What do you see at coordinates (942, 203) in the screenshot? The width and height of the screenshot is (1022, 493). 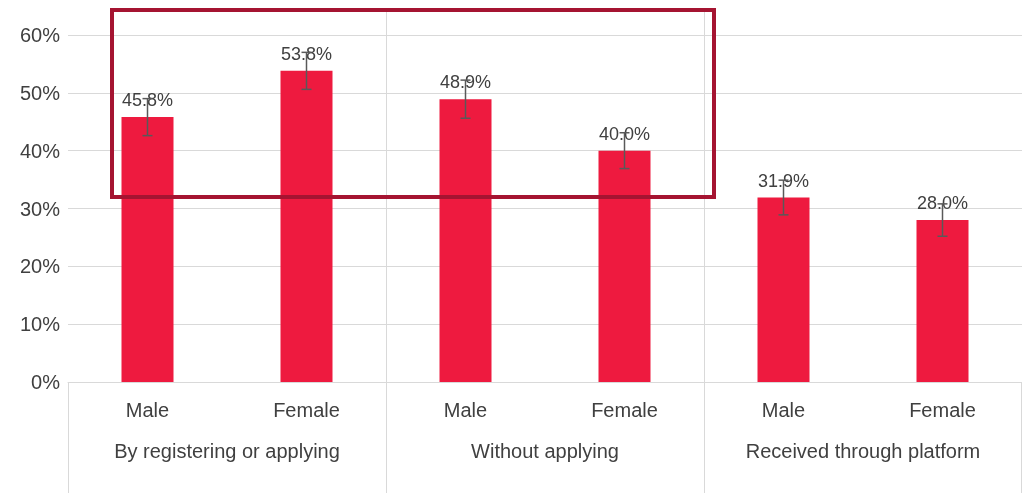 I see `data-label: 28.0%` at bounding box center [942, 203].